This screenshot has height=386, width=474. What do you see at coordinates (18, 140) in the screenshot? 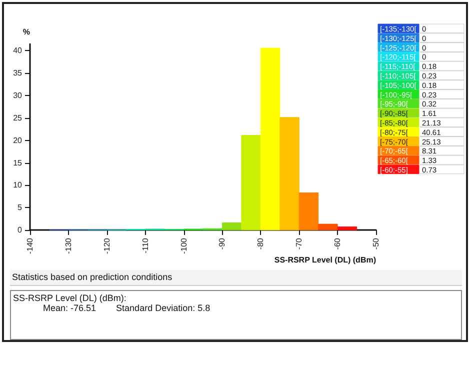
I see `y-tick-label: 20` at bounding box center [18, 140].